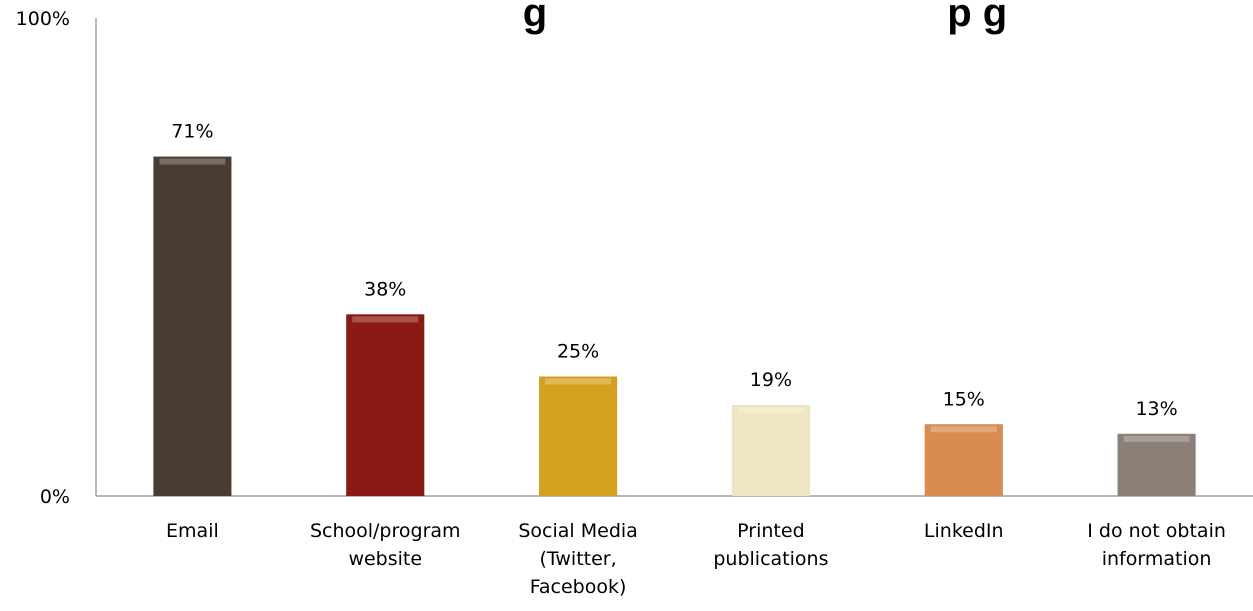 This screenshot has width=1253, height=611. I want to click on y-tick-label: 100%, so click(43, 19).